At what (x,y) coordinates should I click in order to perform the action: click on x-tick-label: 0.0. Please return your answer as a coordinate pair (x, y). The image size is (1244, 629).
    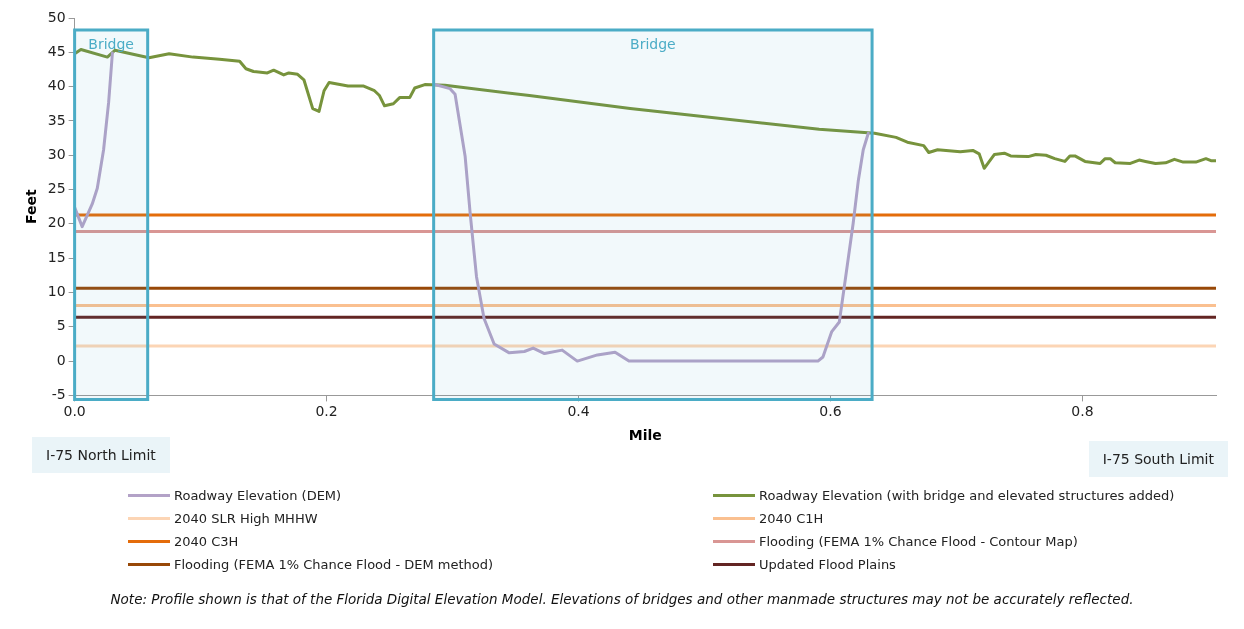
    Looking at the image, I should click on (74, 411).